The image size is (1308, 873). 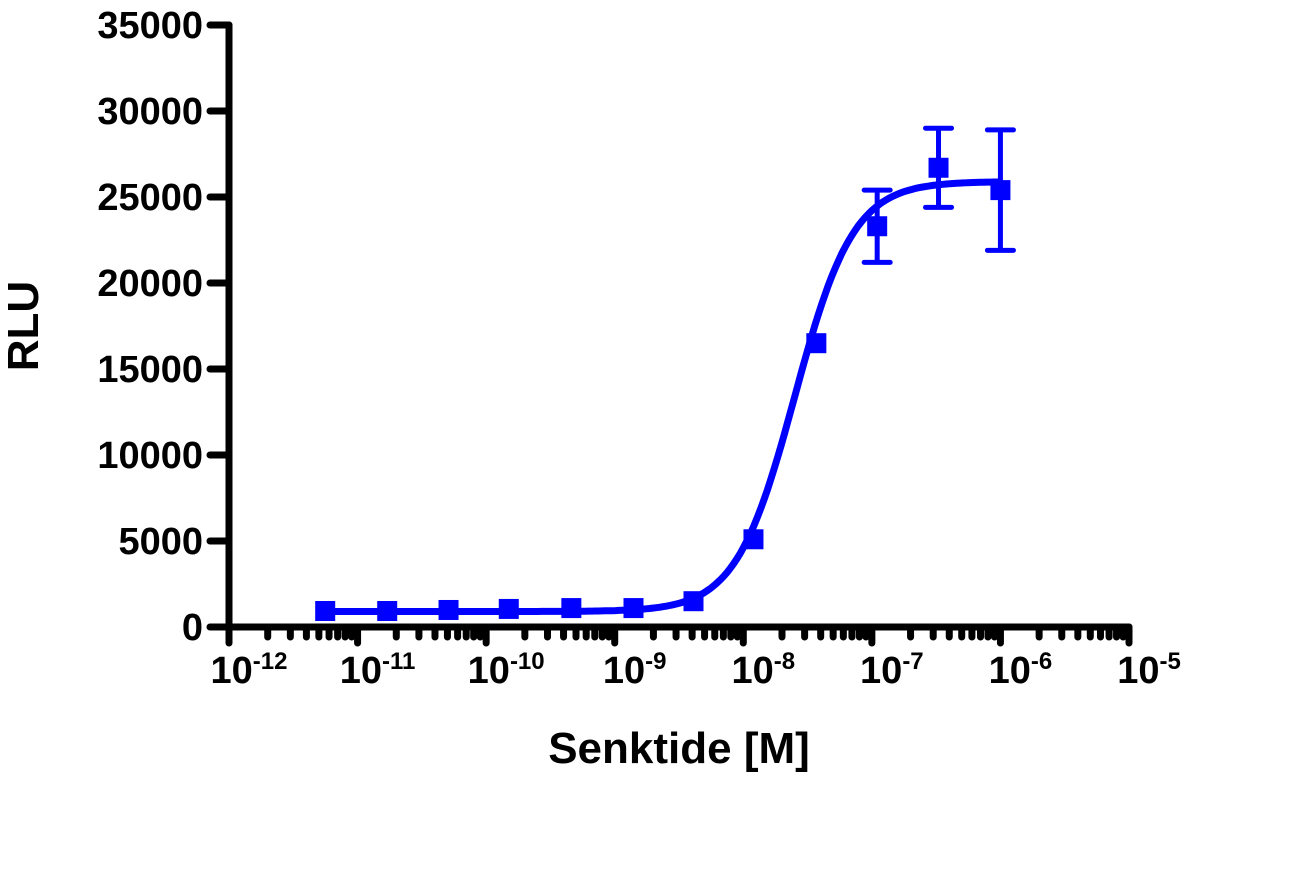 I want to click on y-tick-label: 0, so click(x=192, y=628).